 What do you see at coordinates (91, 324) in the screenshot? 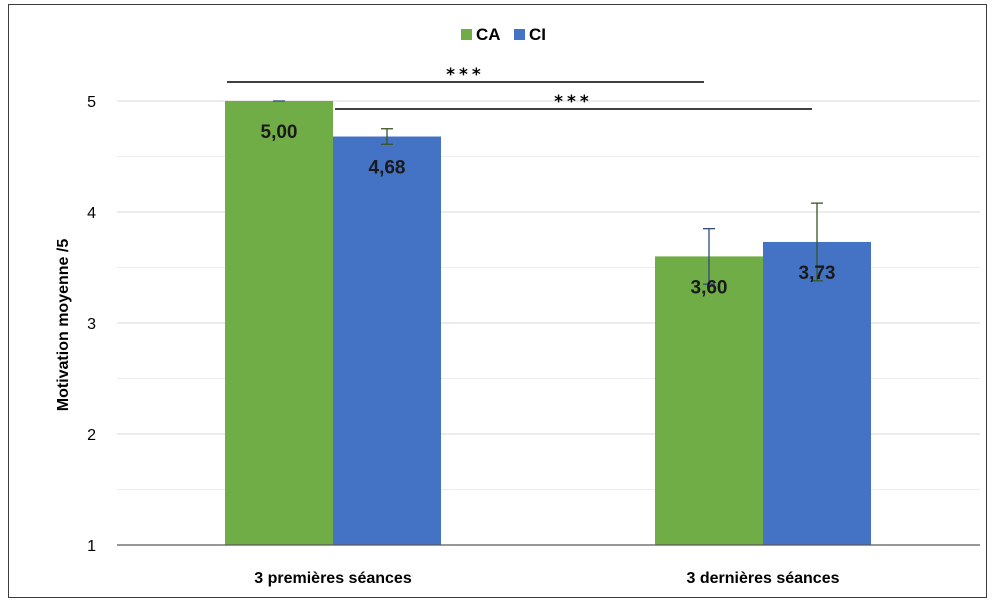
I see `y-tick-label: 3` at bounding box center [91, 324].